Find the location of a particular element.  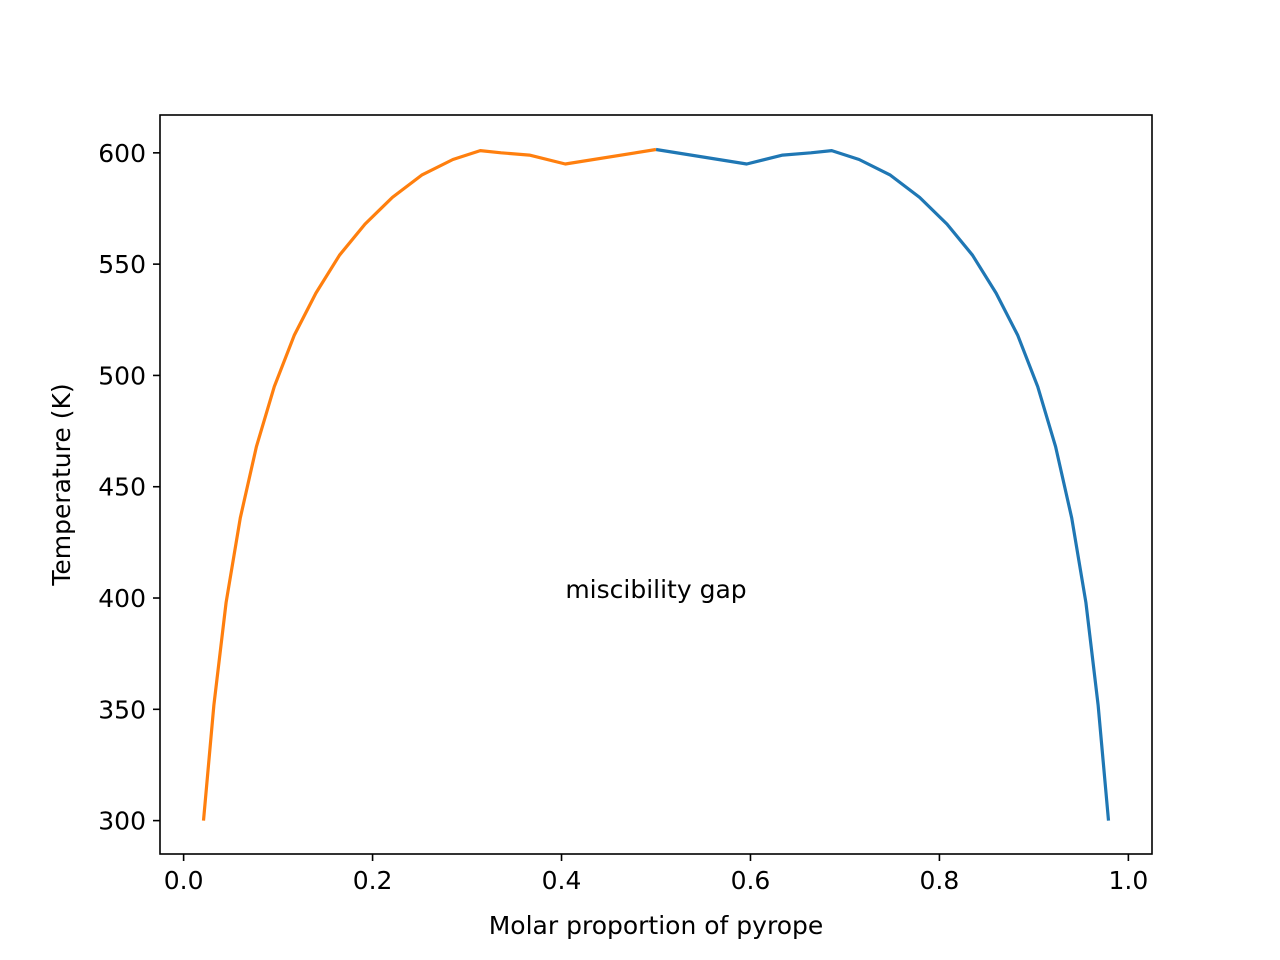

y-axis-label: Temperature (K) is located at coordinates (61, 484).